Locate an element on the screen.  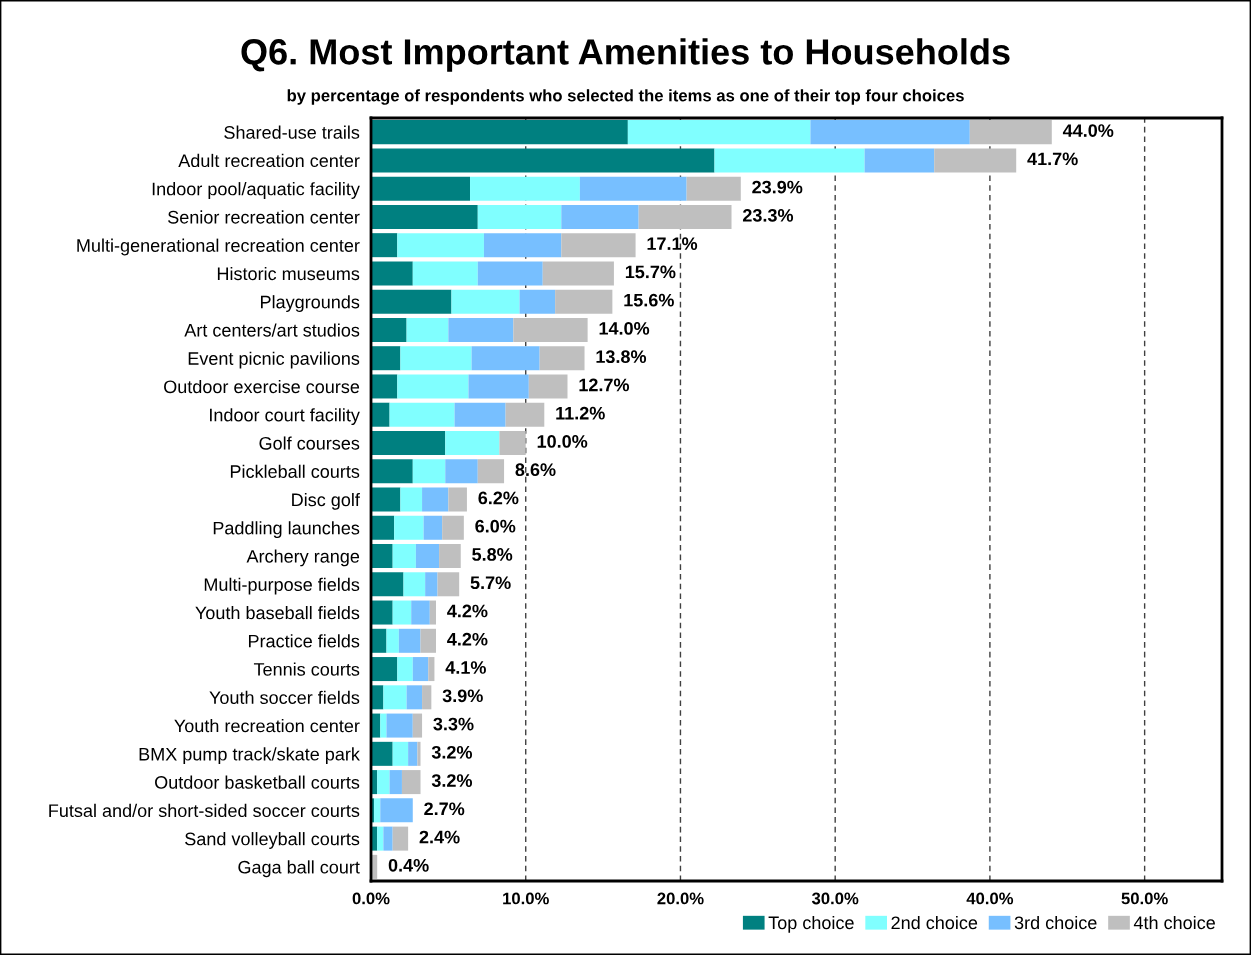
y-tick-label: BMX pump track/skate park is located at coordinates (249, 756).